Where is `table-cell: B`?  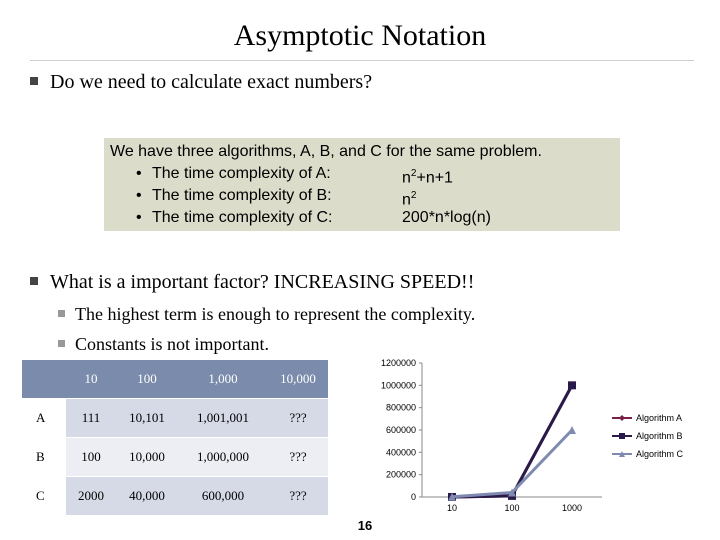
table-cell: B is located at coordinates (44, 457).